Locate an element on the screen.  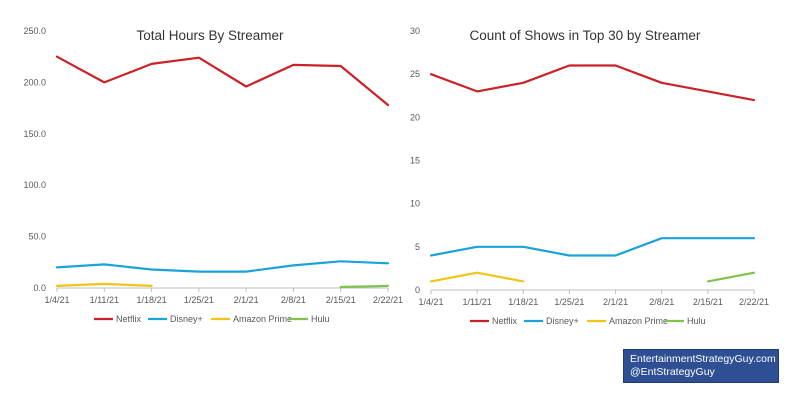
chart2-legend-label-disney: Disney+ is located at coordinates (562, 321).